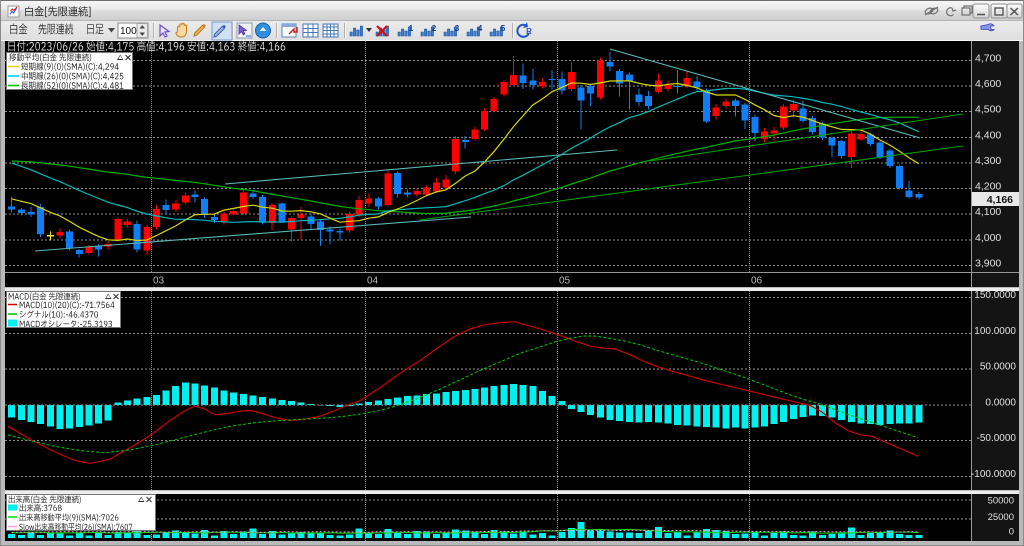  What do you see at coordinates (128, 31) in the screenshot?
I see `svg-text: 100` at bounding box center [128, 31].